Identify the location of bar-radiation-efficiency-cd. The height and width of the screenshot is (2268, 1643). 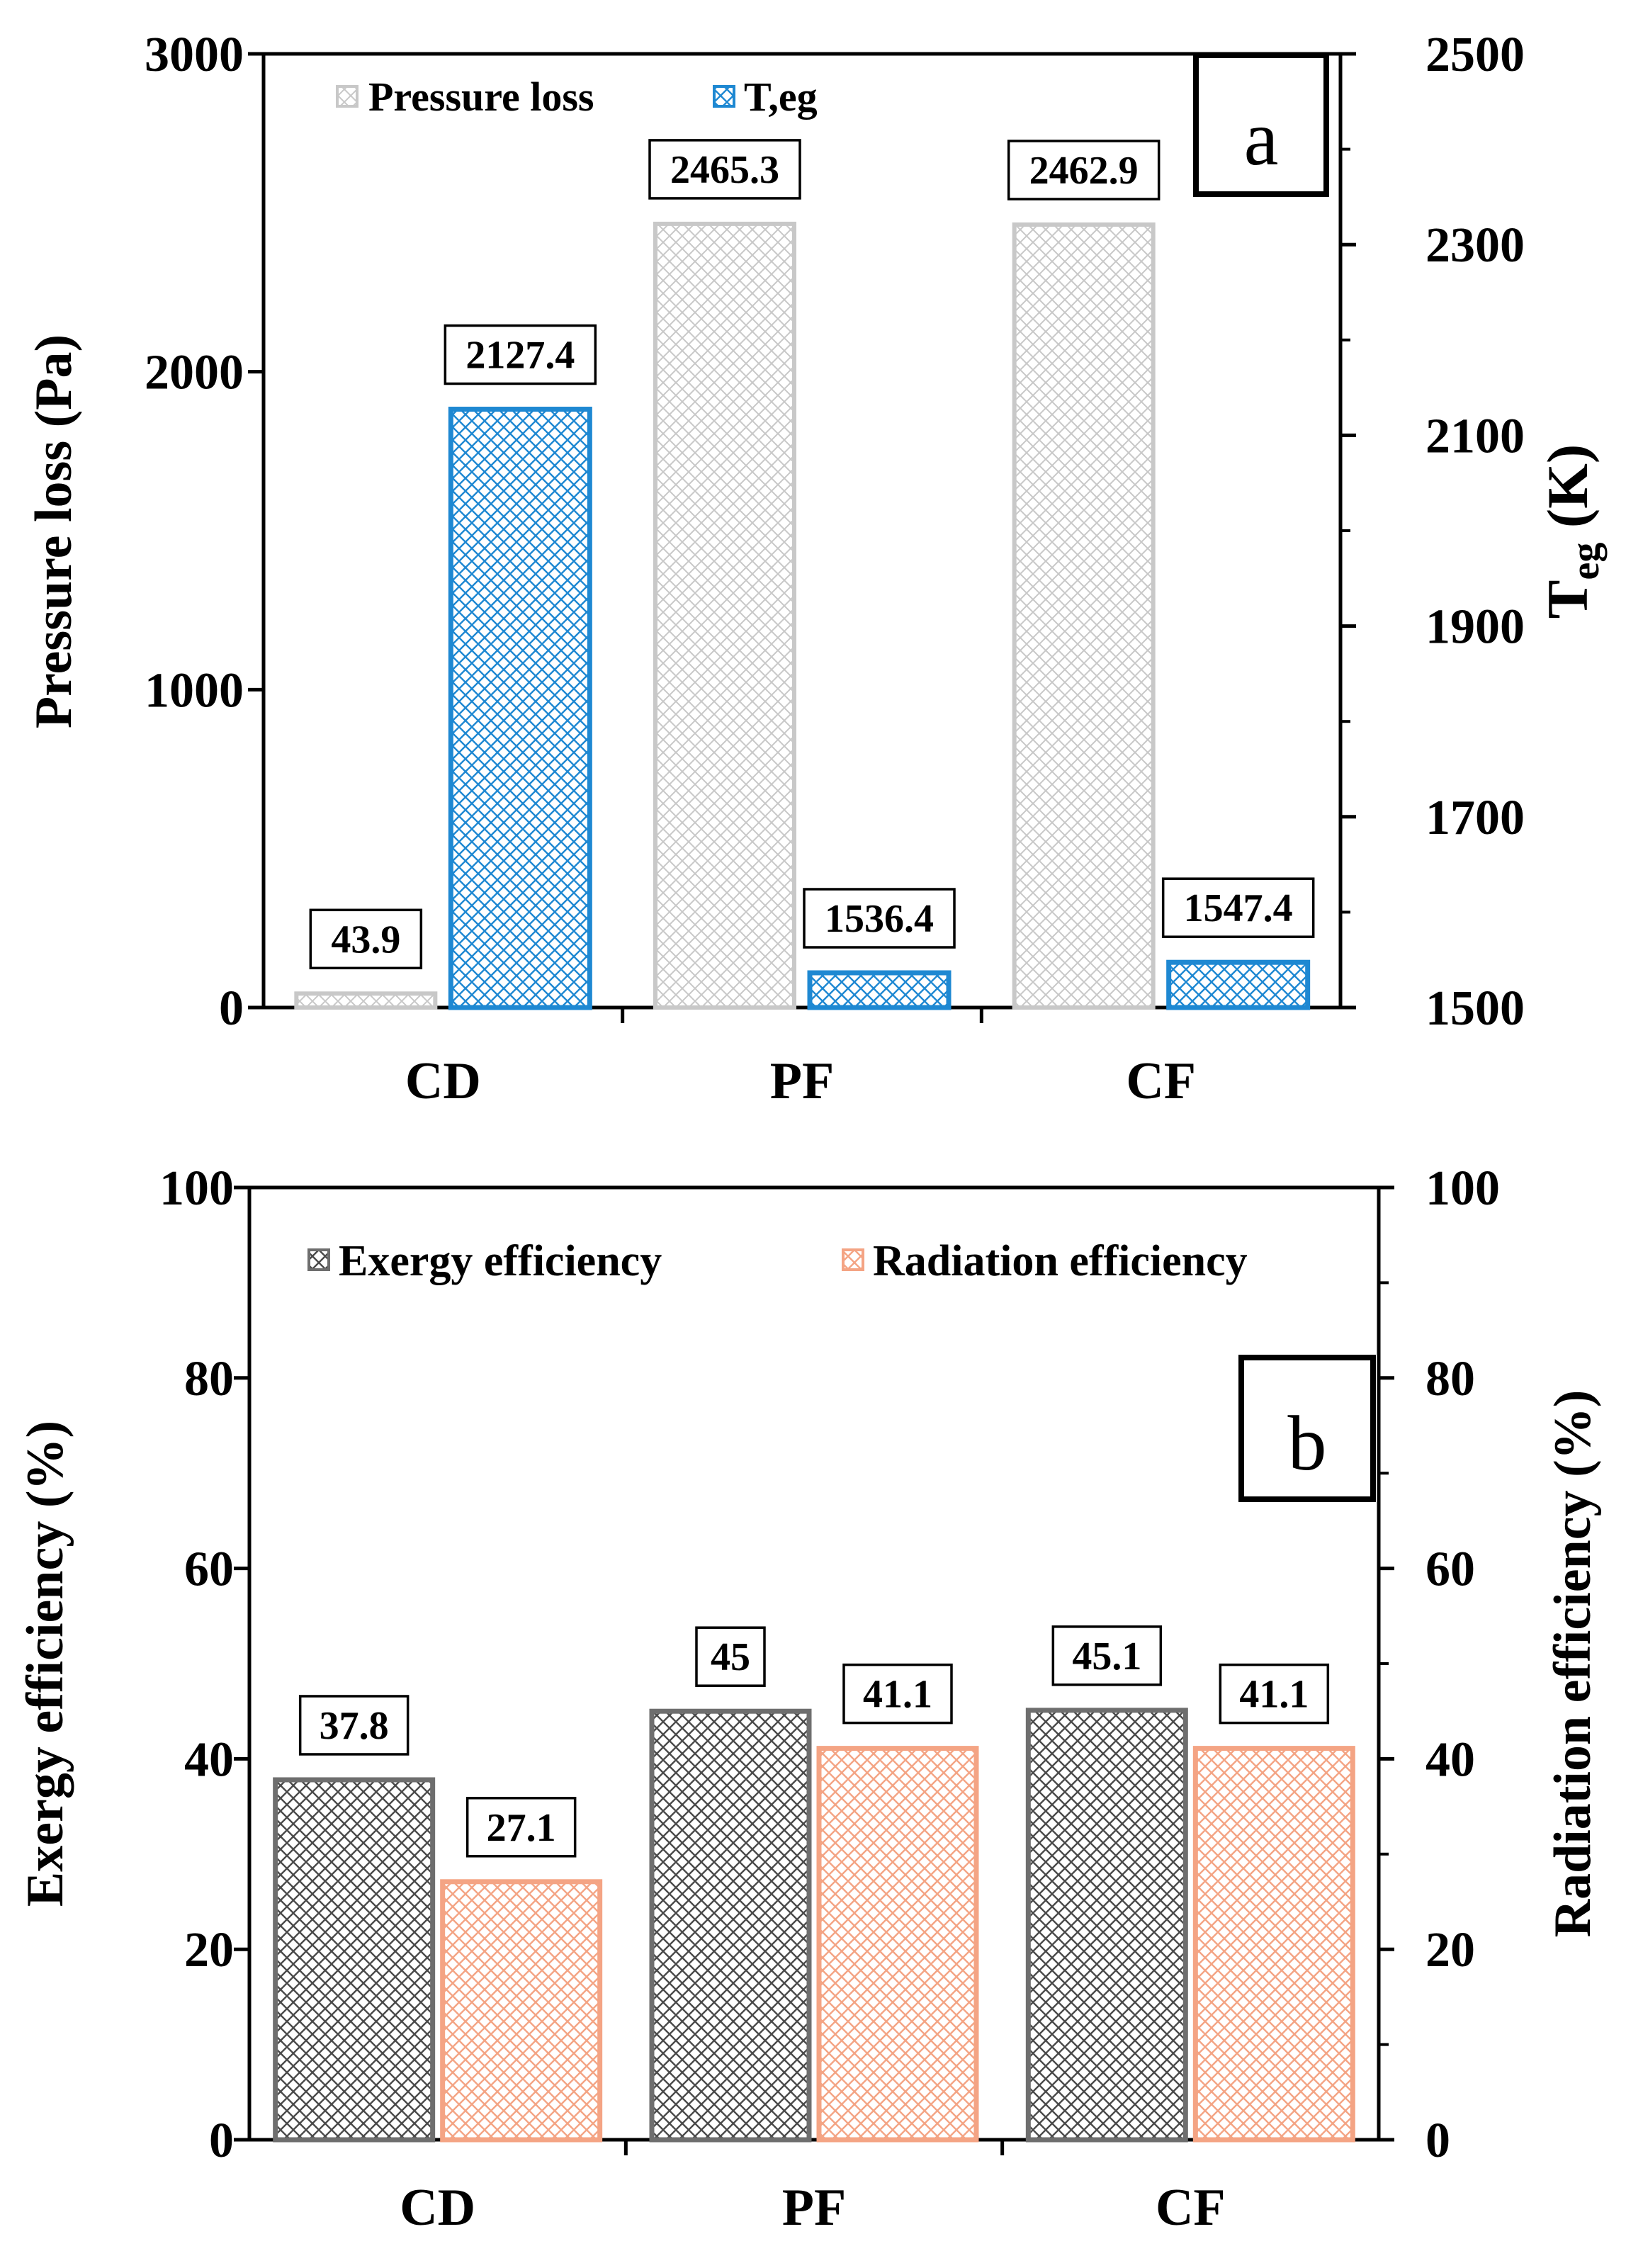
(521, 2011).